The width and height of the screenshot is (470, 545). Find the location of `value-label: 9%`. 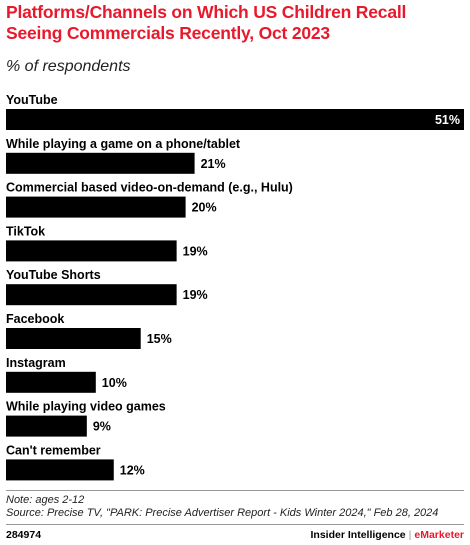

value-label: 9% is located at coordinates (102, 427).